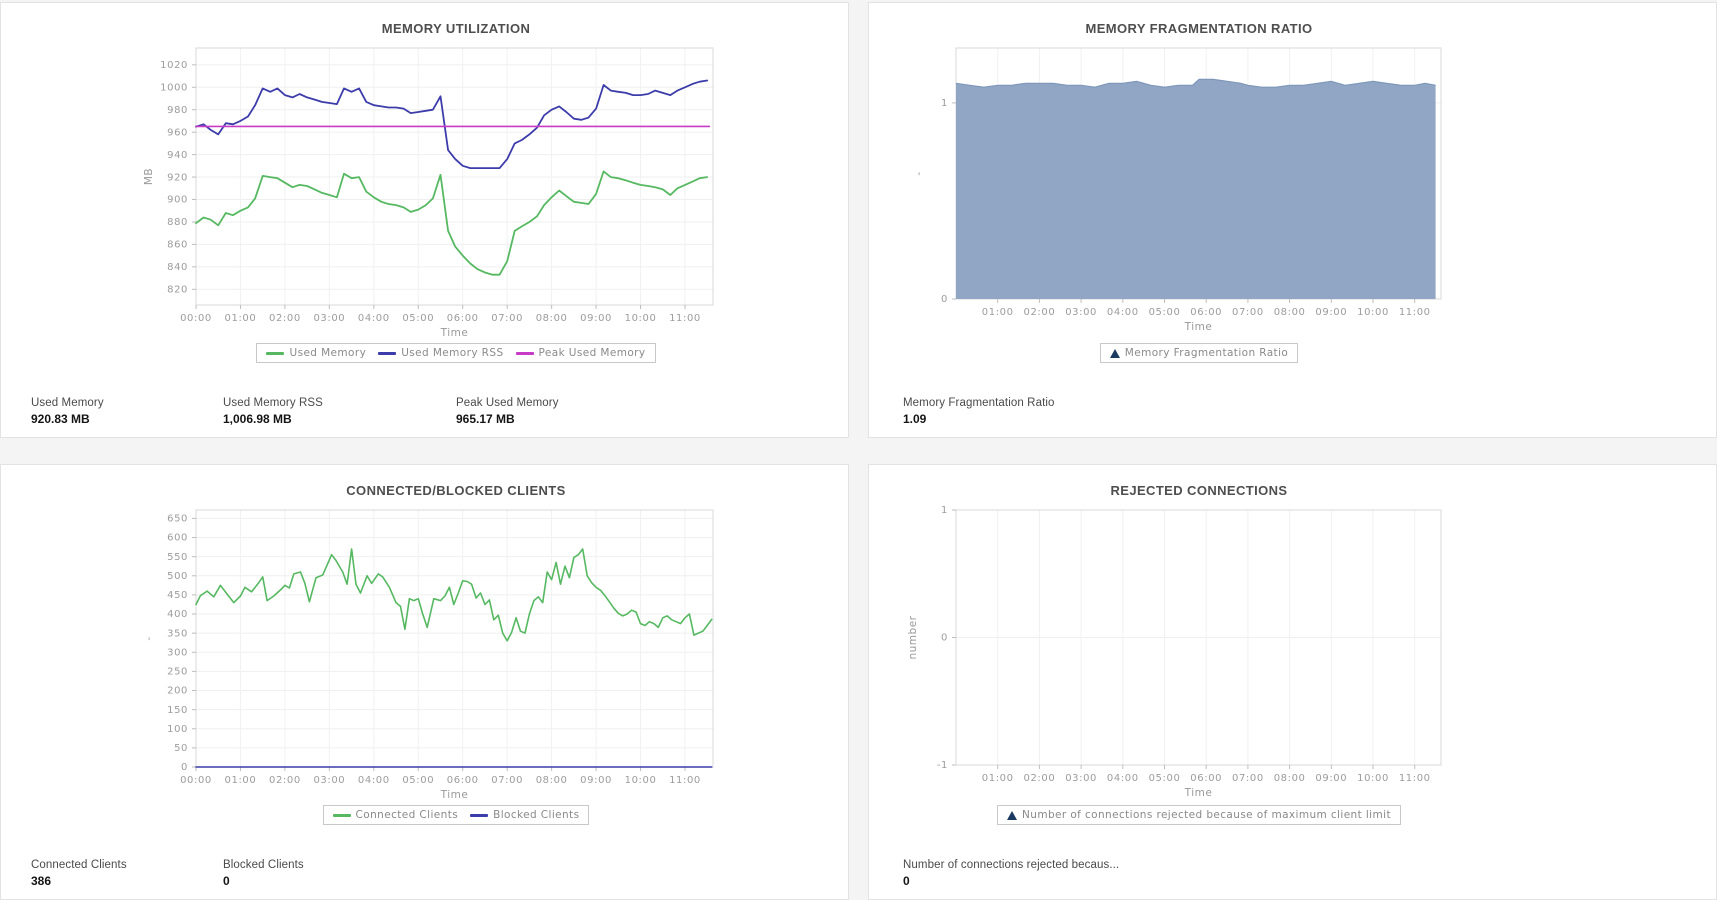  What do you see at coordinates (177, 245) in the screenshot?
I see `svg-text: 860` at bounding box center [177, 245].